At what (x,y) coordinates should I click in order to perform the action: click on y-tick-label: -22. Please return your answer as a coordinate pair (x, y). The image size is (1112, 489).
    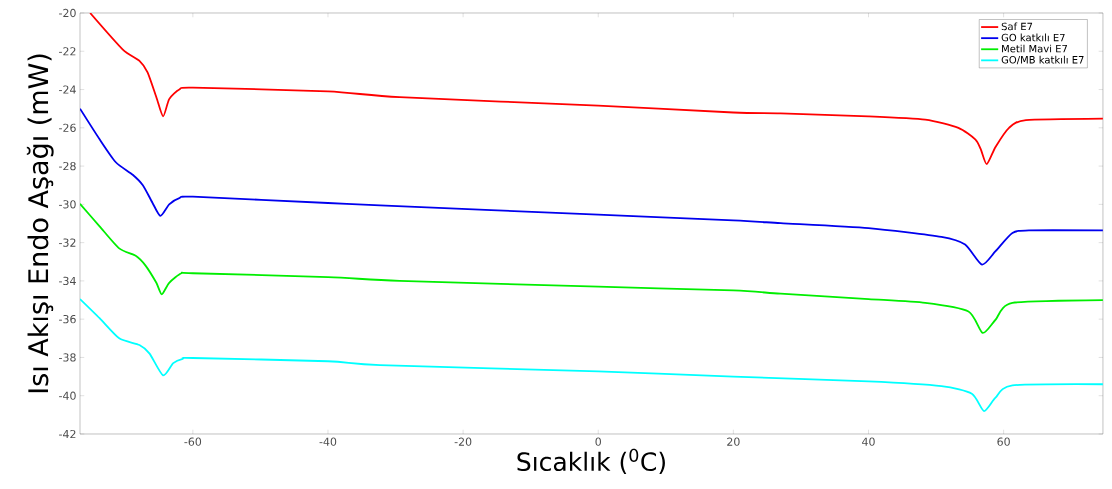
    Looking at the image, I should click on (67, 51).